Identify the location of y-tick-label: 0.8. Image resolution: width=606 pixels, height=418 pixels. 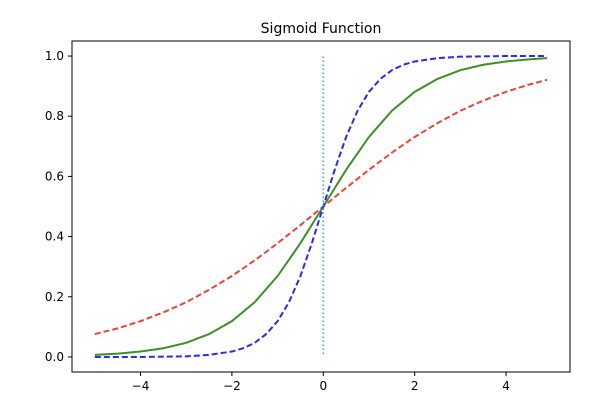
(54, 116).